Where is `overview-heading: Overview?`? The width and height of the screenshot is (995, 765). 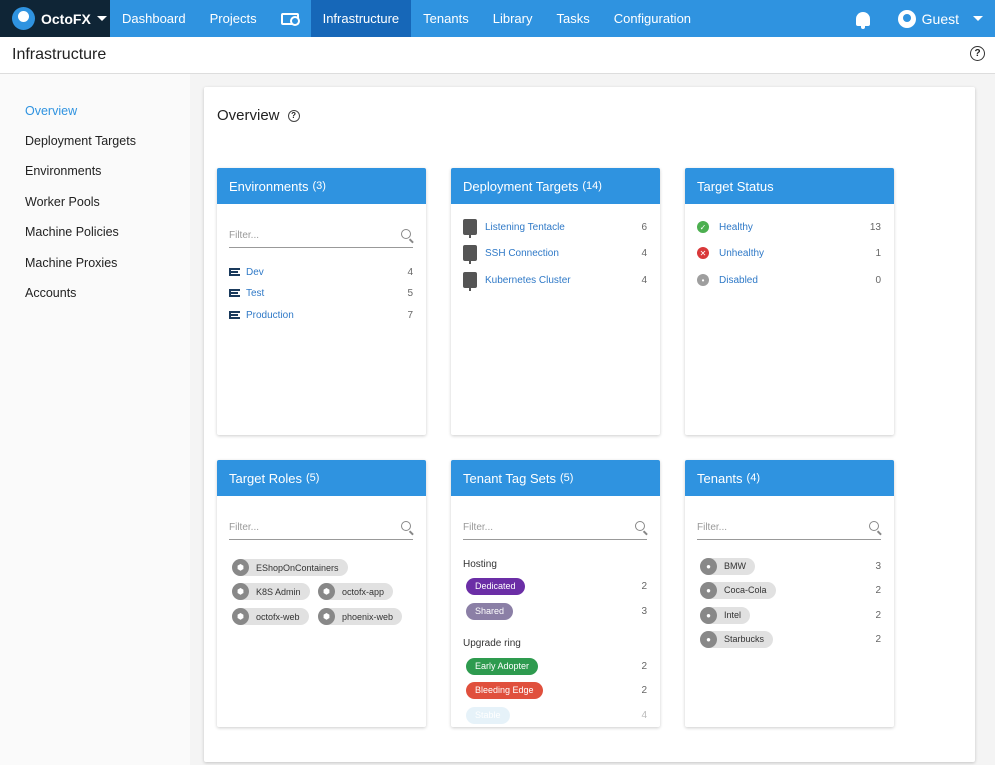
overview-heading: Overview? is located at coordinates (258, 115).